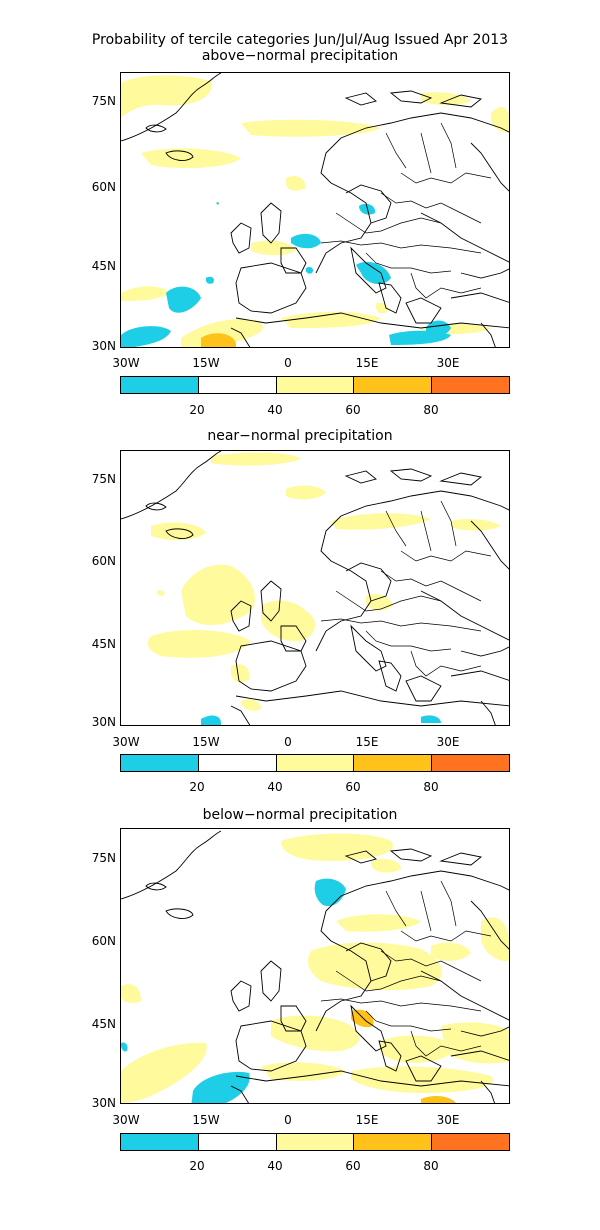 This screenshot has height=1230, width=600. I want to click on panel-subtitle: above−normal precipitation, so click(300, 56).